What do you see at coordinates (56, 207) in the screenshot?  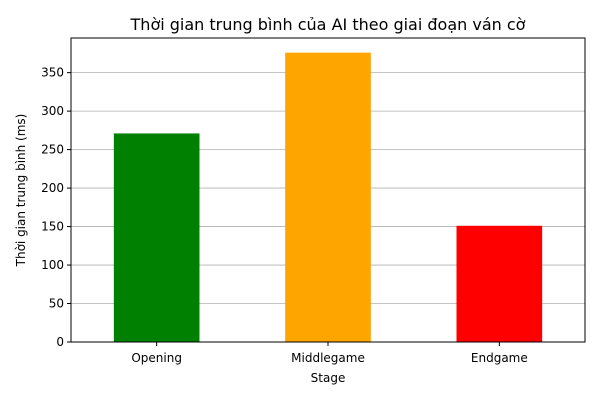 I see `y-axis-ticks: 0 50 100 150 200 250 300 350` at bounding box center [56, 207].